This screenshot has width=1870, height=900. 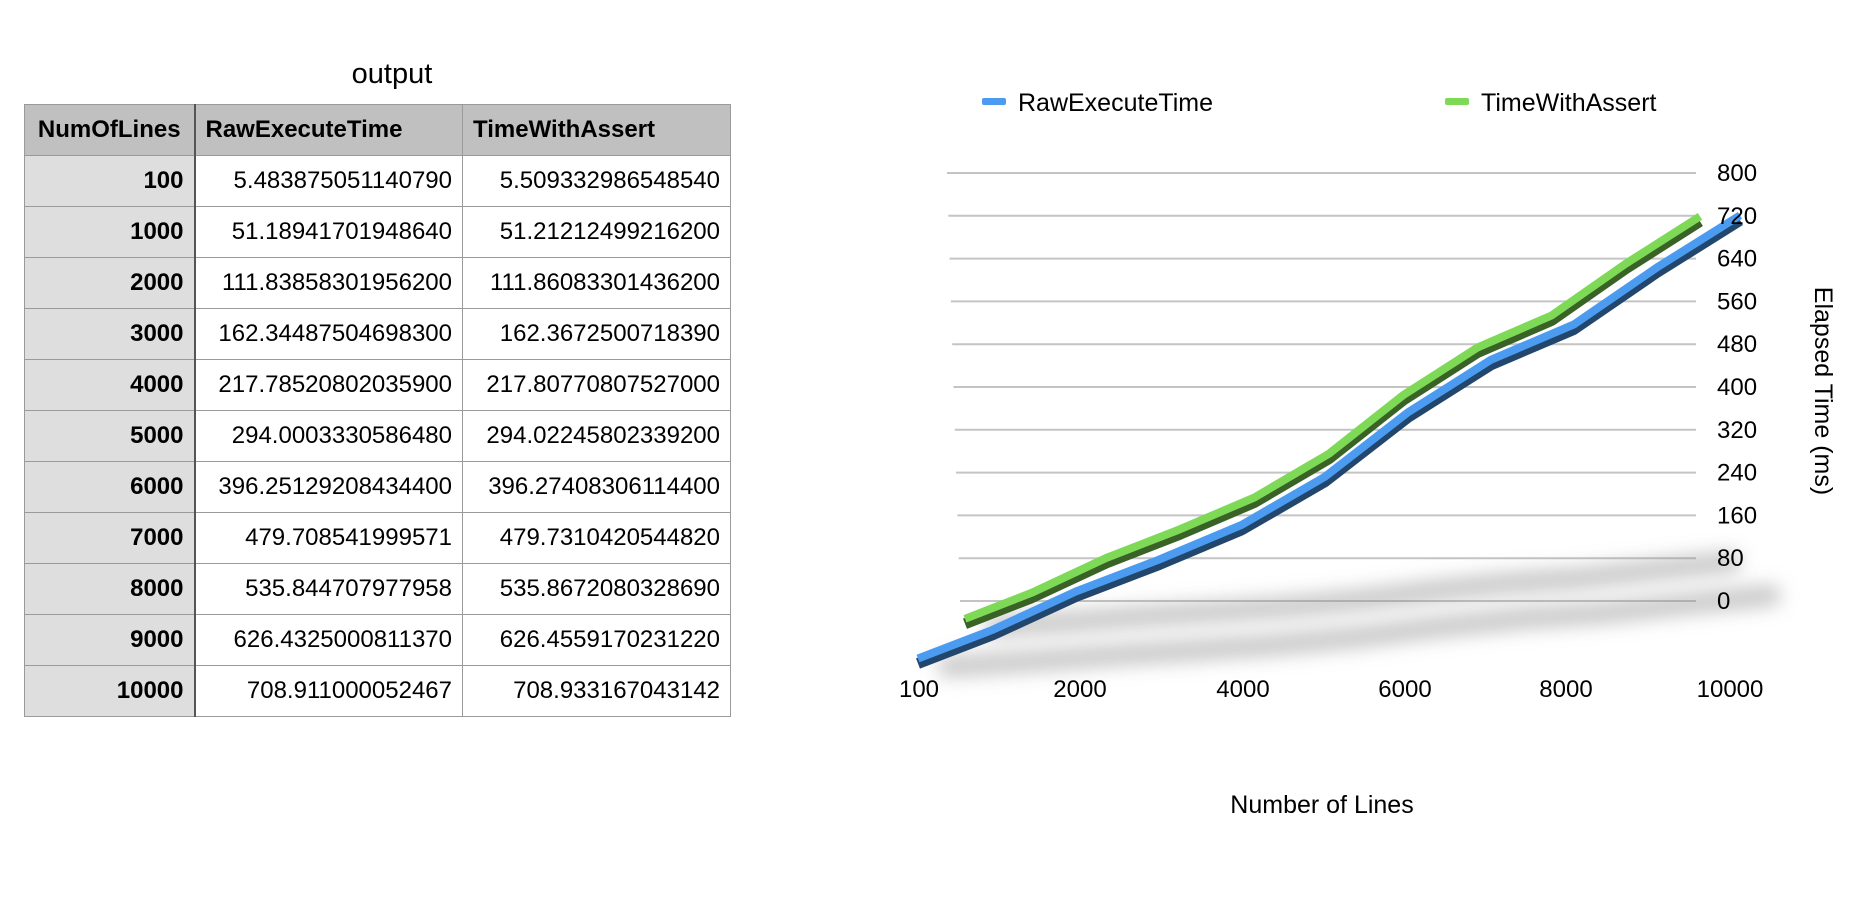 What do you see at coordinates (1331, 689) in the screenshot?
I see `x-tick-labels: 100 2000 4000 6000 8000 10000` at bounding box center [1331, 689].